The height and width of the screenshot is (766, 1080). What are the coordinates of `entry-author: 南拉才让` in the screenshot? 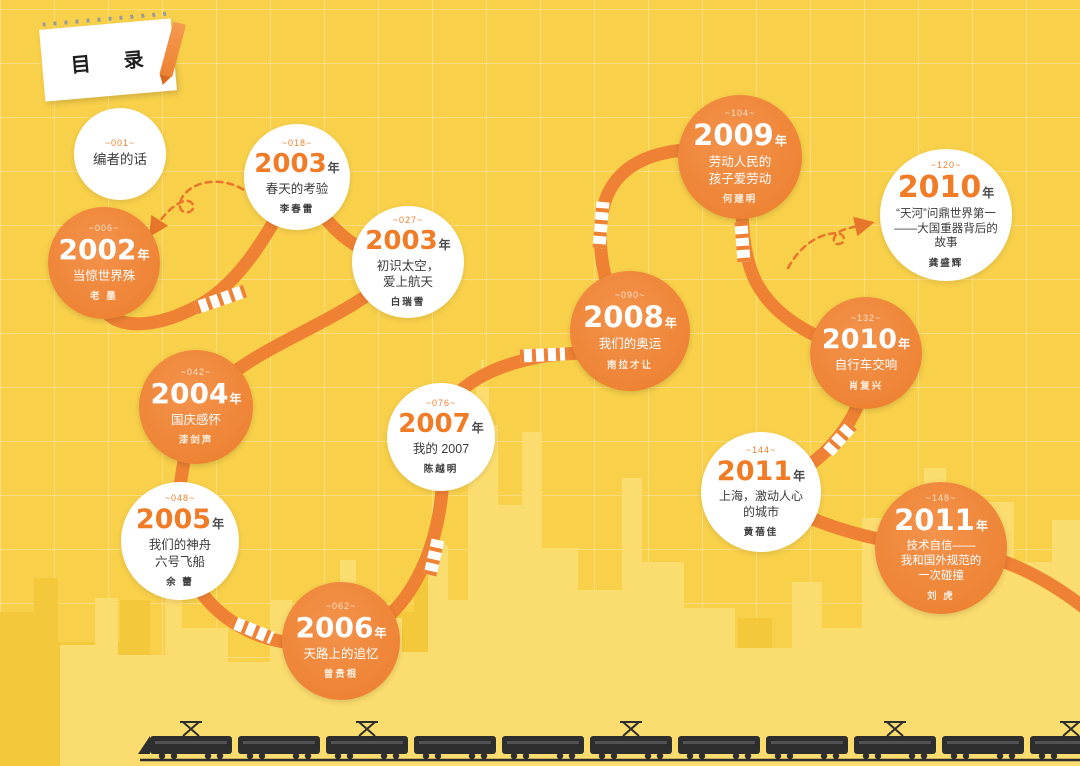 It's located at (629, 365).